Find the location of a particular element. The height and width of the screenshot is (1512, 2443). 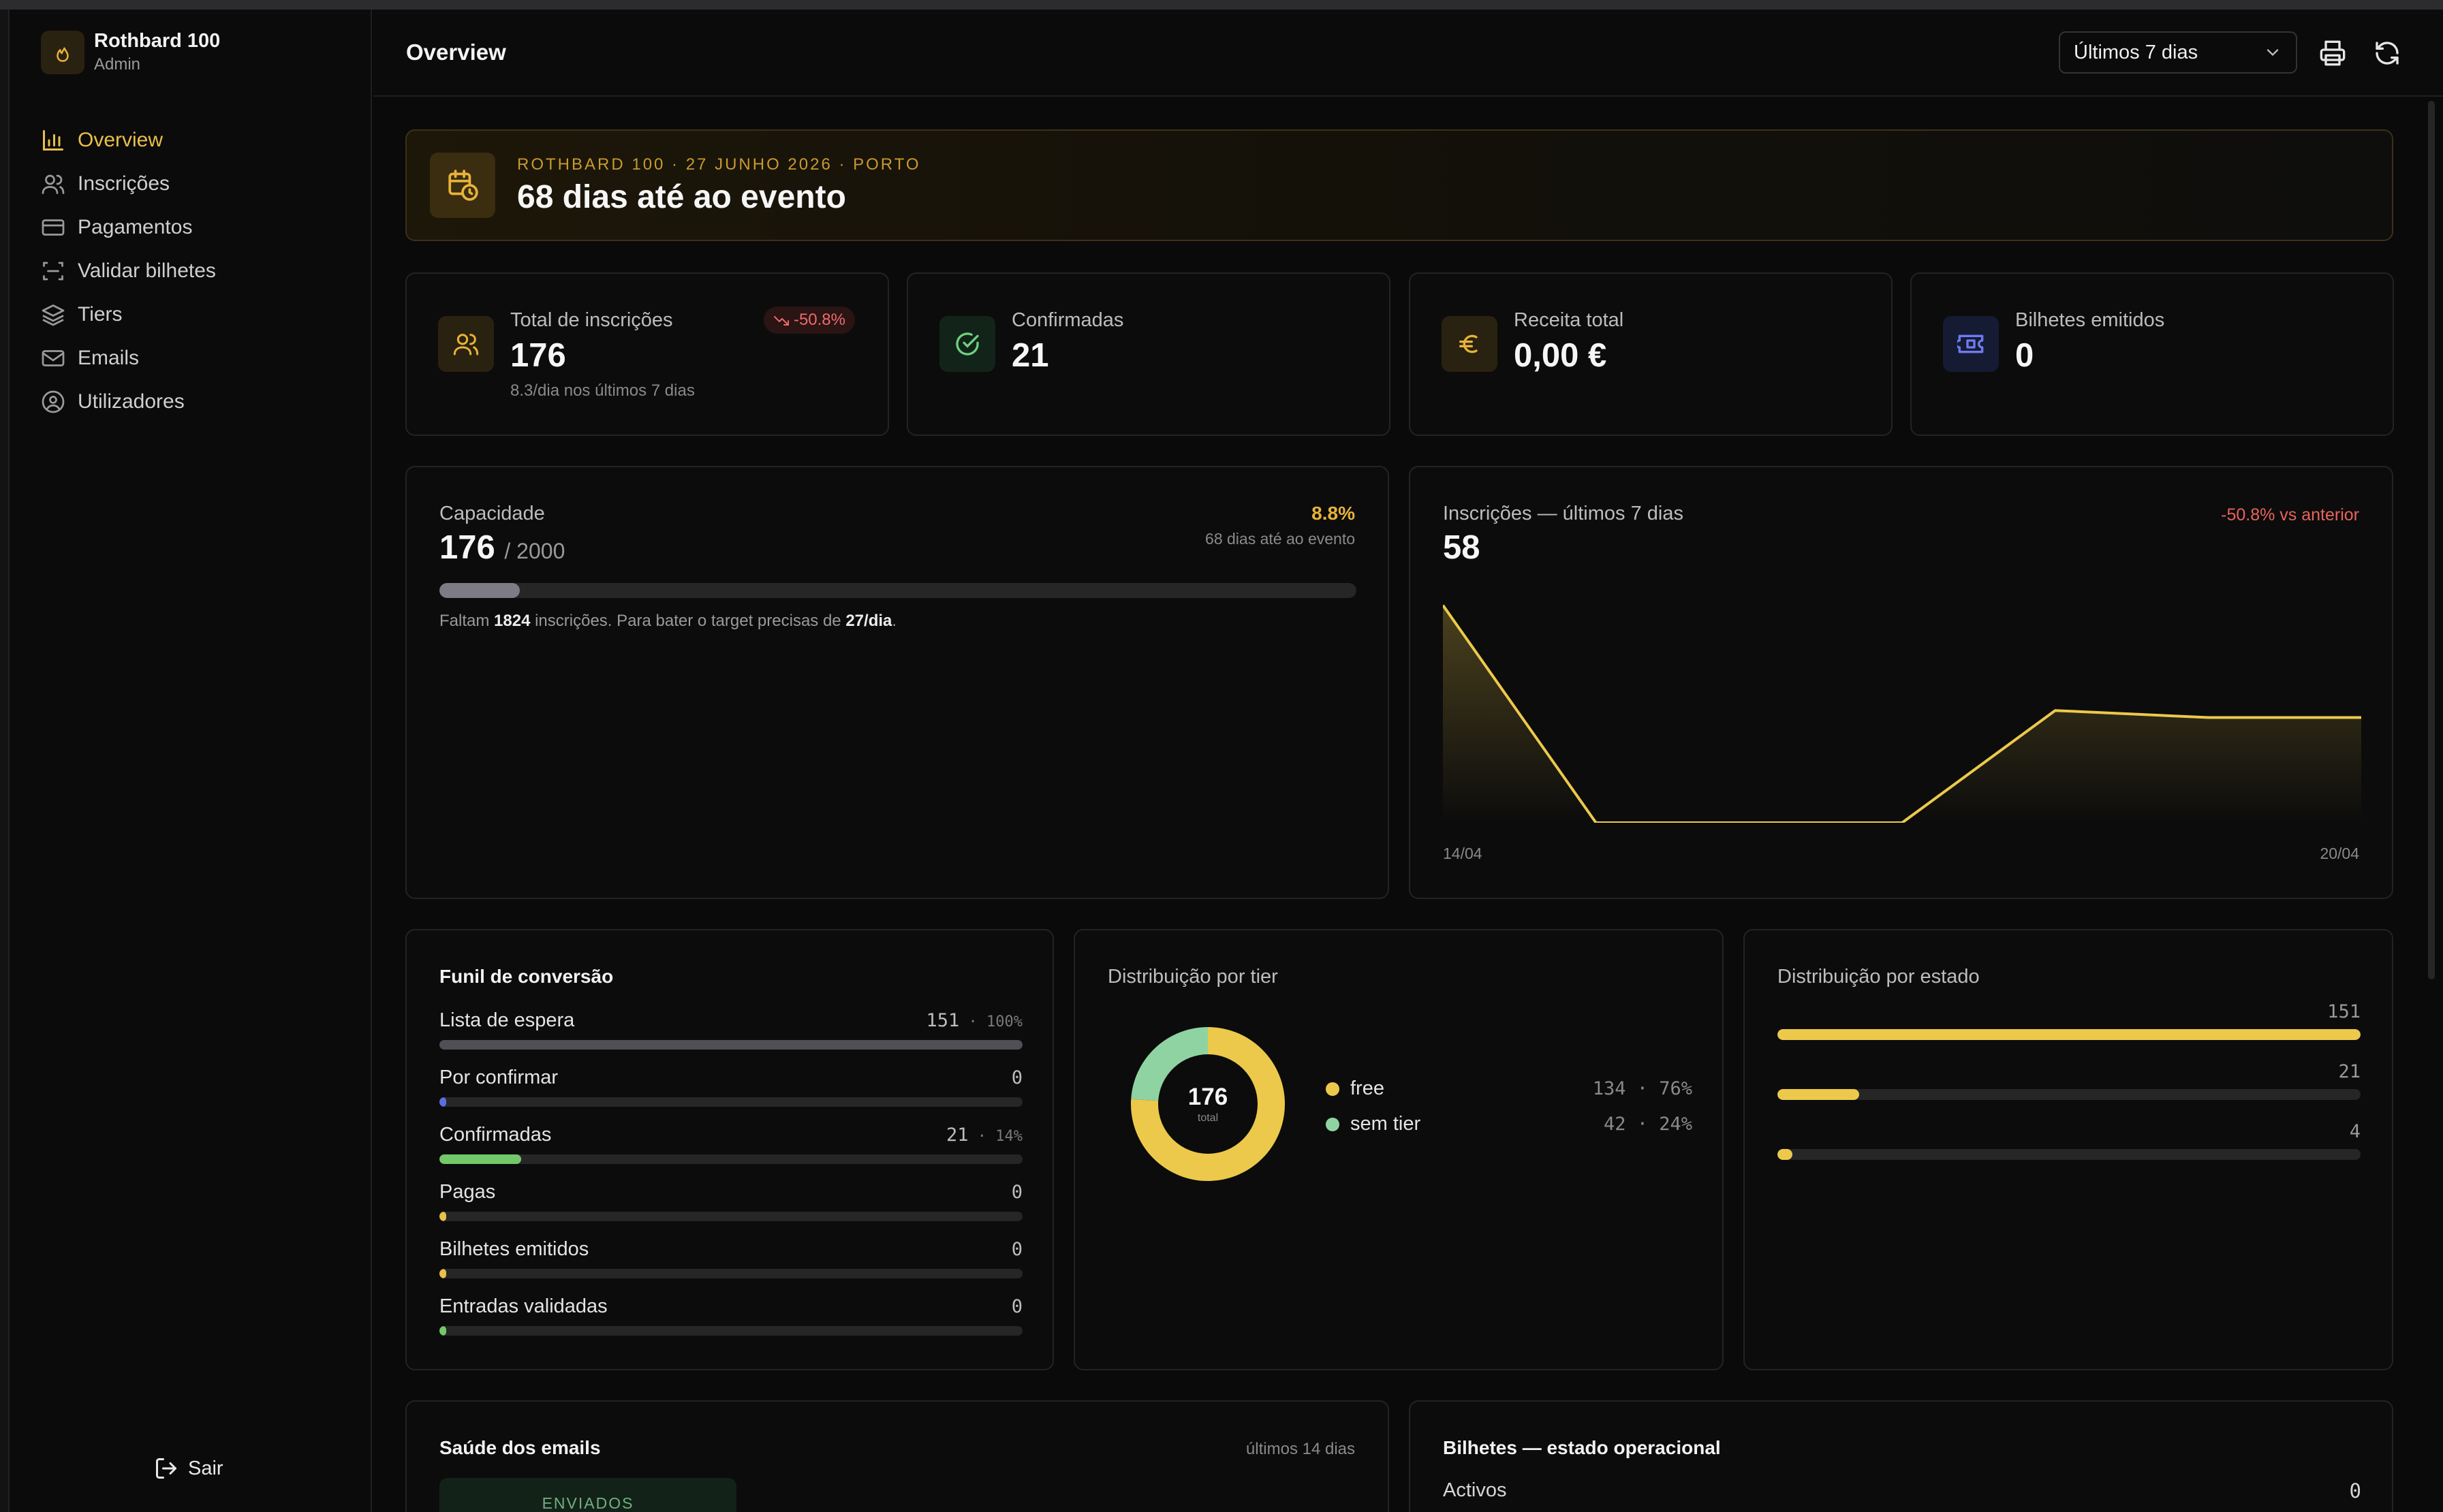

state-distribution-card: Distribuição por estado 151 21 4 is located at coordinates (2068, 1149).